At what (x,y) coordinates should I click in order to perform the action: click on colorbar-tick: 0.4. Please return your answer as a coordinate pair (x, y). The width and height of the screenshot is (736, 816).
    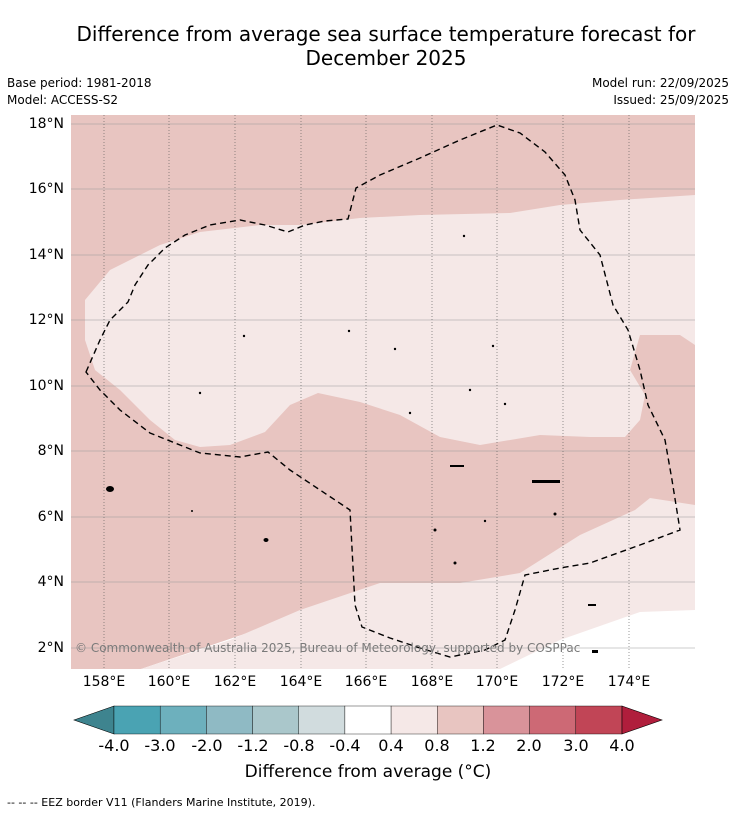
    Looking at the image, I should click on (391, 745).